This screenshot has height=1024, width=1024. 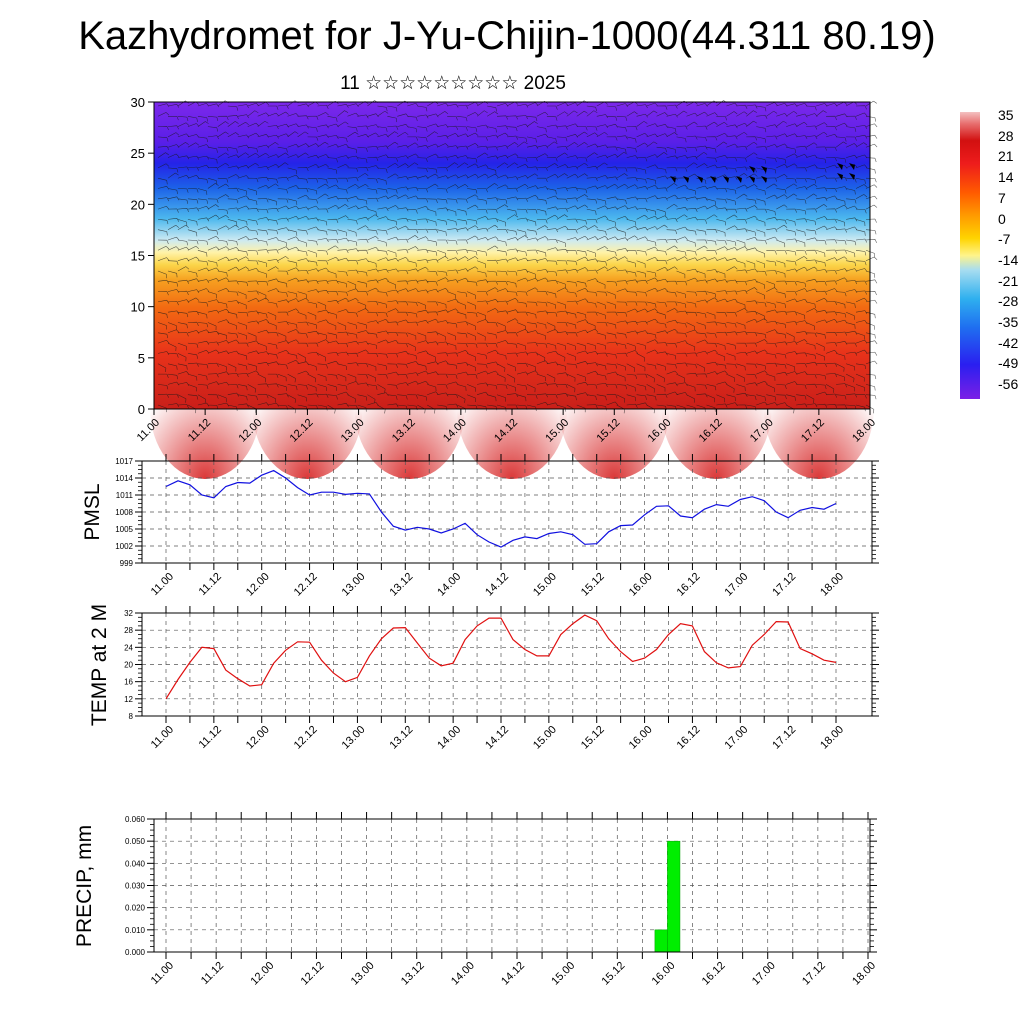 What do you see at coordinates (127, 563) in the screenshot?
I see `pmsl-y-tick-label: 999` at bounding box center [127, 563].